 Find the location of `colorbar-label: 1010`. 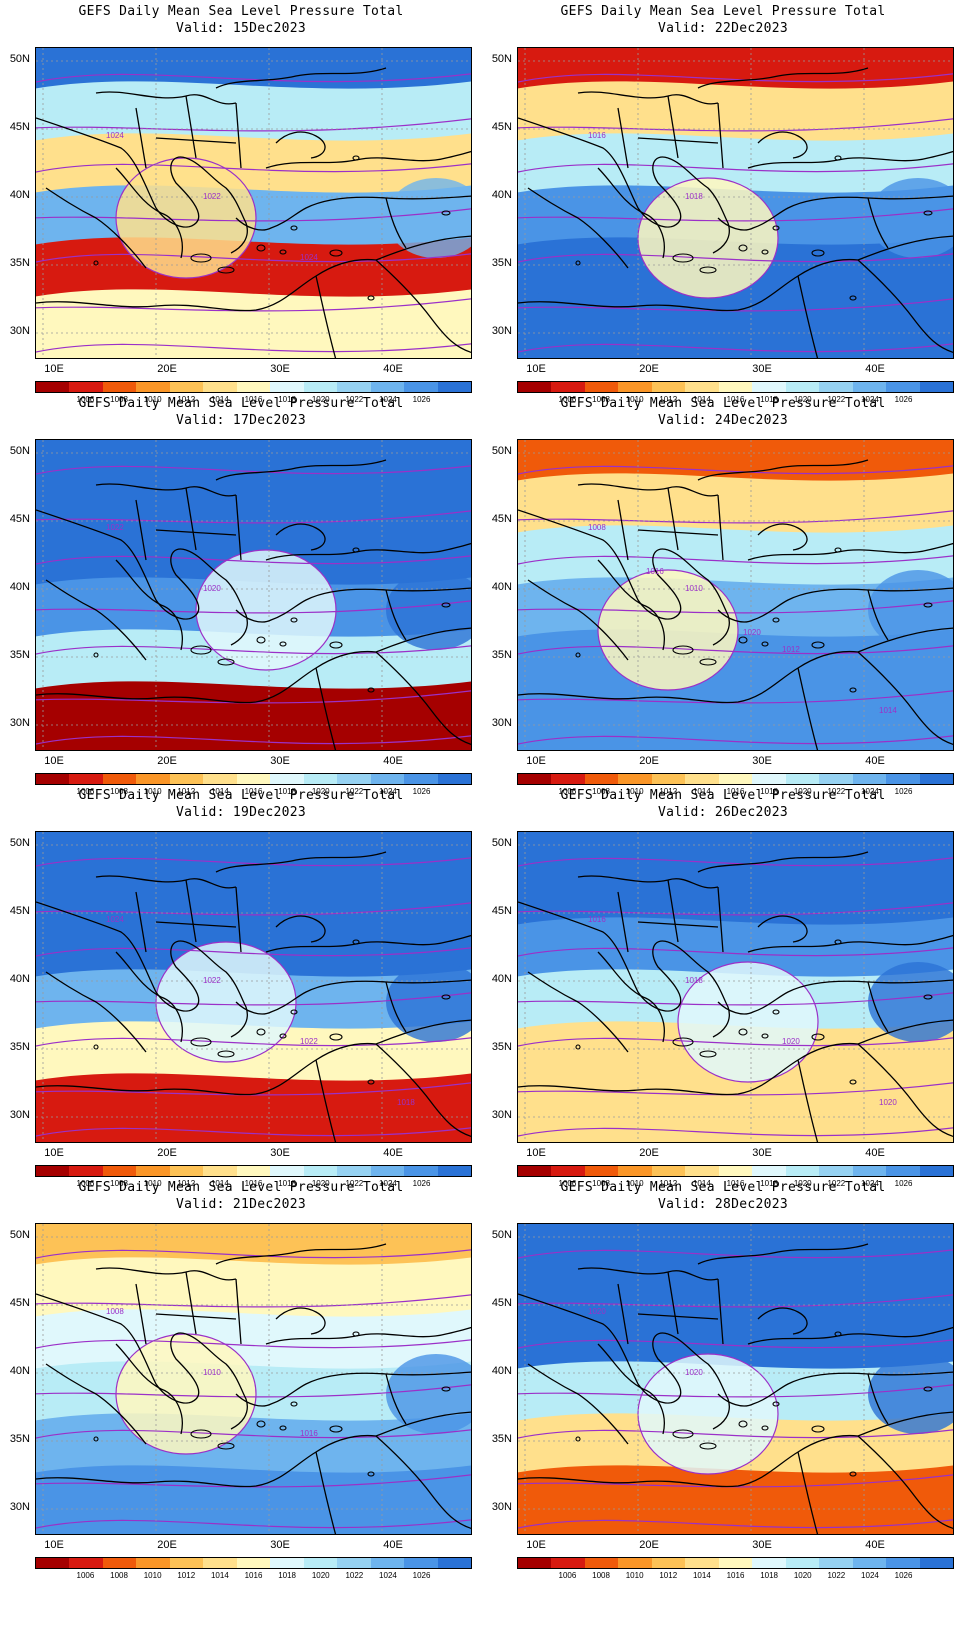

colorbar-label: 1010 is located at coordinates (634, 399).